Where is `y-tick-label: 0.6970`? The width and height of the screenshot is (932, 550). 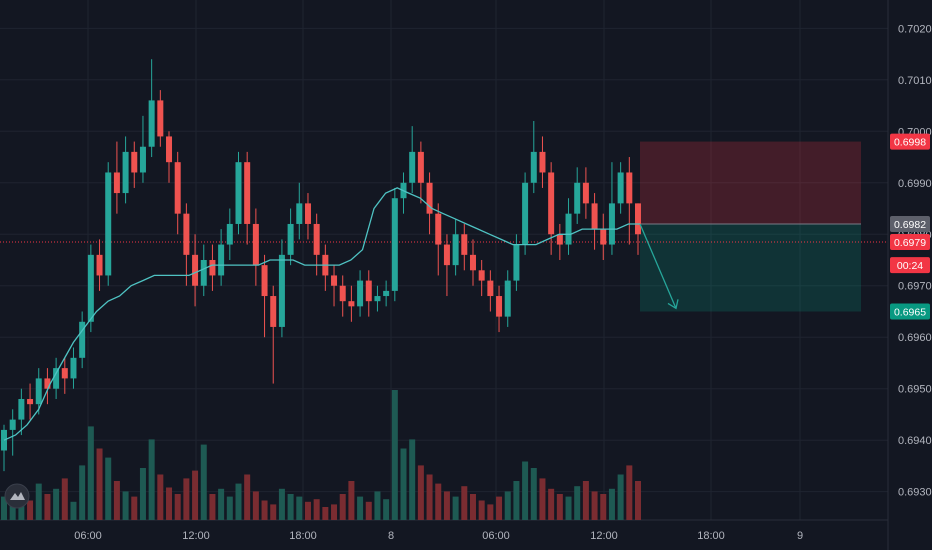 y-tick-label: 0.6970 is located at coordinates (915, 287).